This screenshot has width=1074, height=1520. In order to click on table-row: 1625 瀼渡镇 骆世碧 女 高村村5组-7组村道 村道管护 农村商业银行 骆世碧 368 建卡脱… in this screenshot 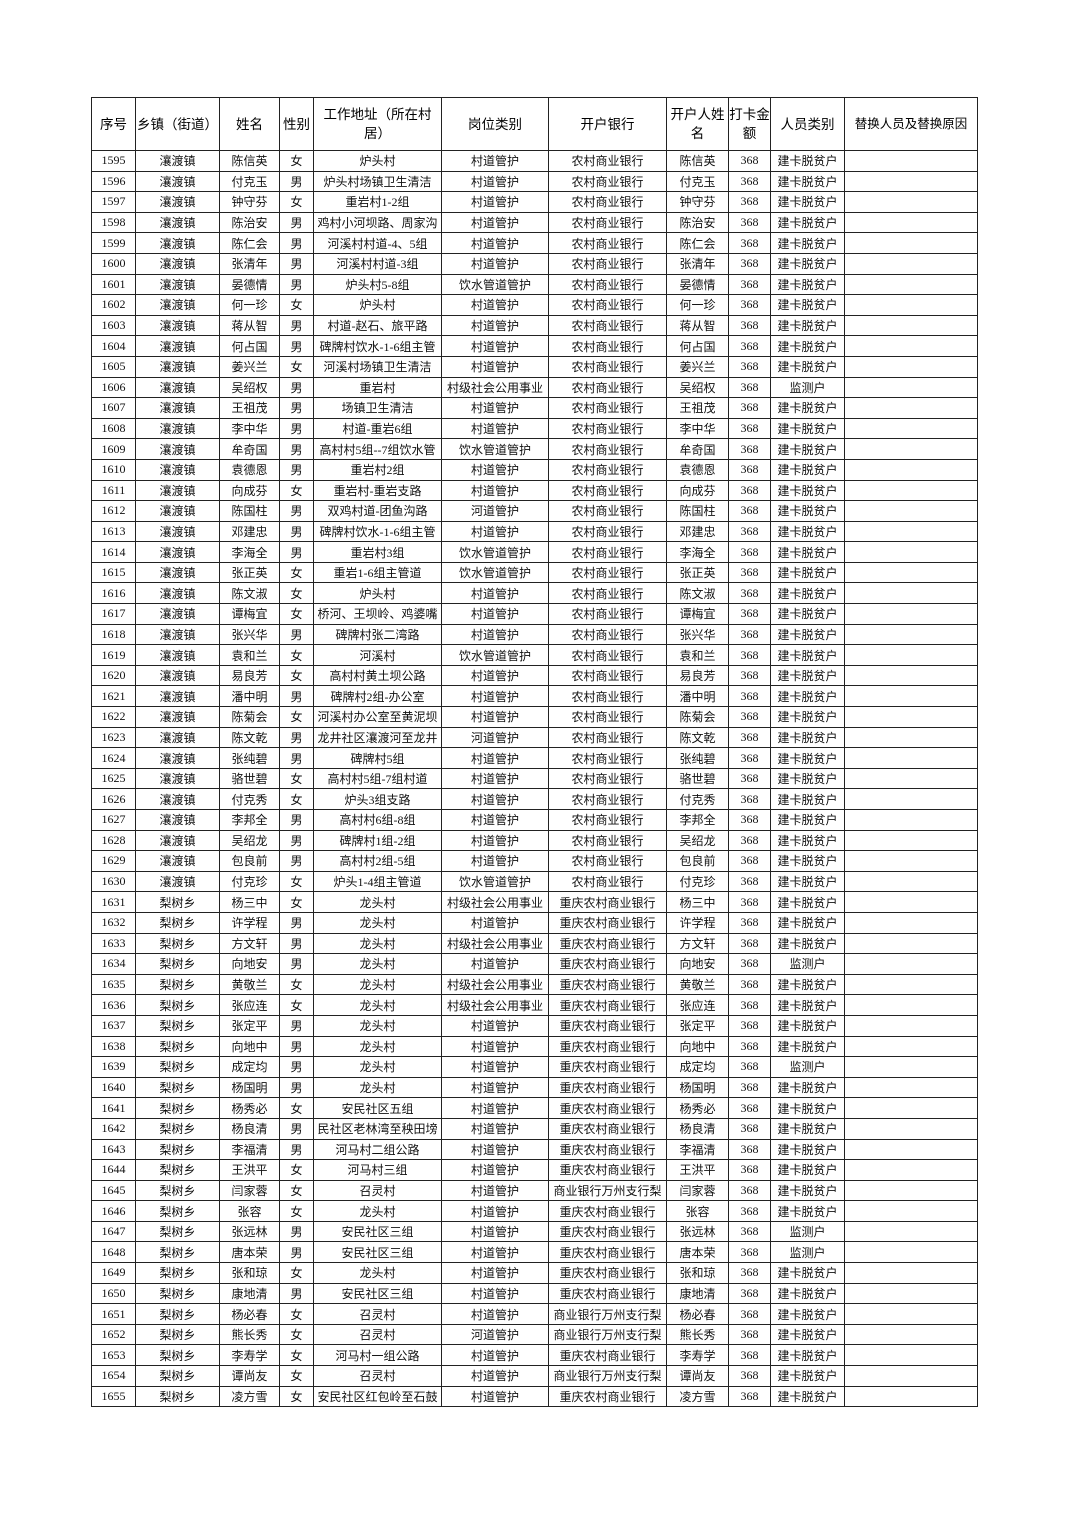, I will do `click(534, 778)`.